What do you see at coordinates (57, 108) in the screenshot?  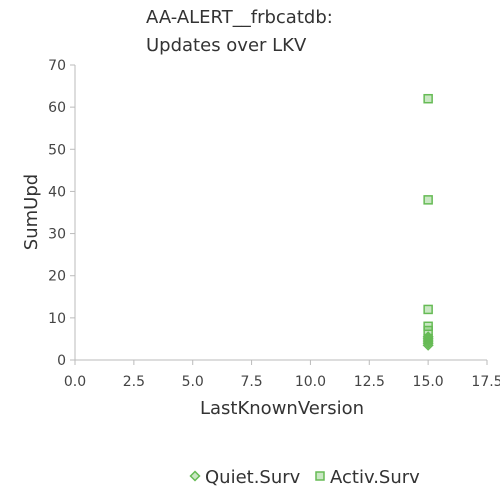 I see `y-tick-label: 60` at bounding box center [57, 108].